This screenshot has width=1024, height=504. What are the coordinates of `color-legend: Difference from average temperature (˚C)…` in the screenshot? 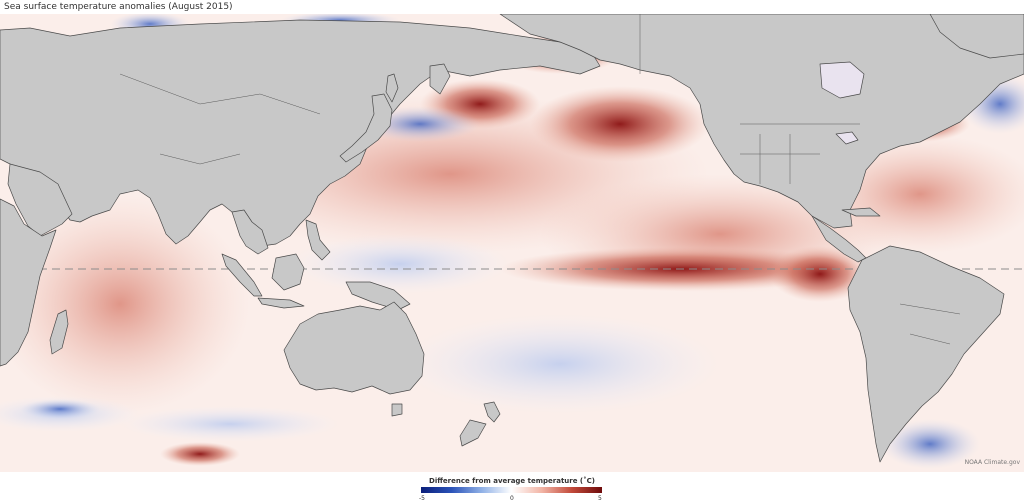 It's located at (512, 490).